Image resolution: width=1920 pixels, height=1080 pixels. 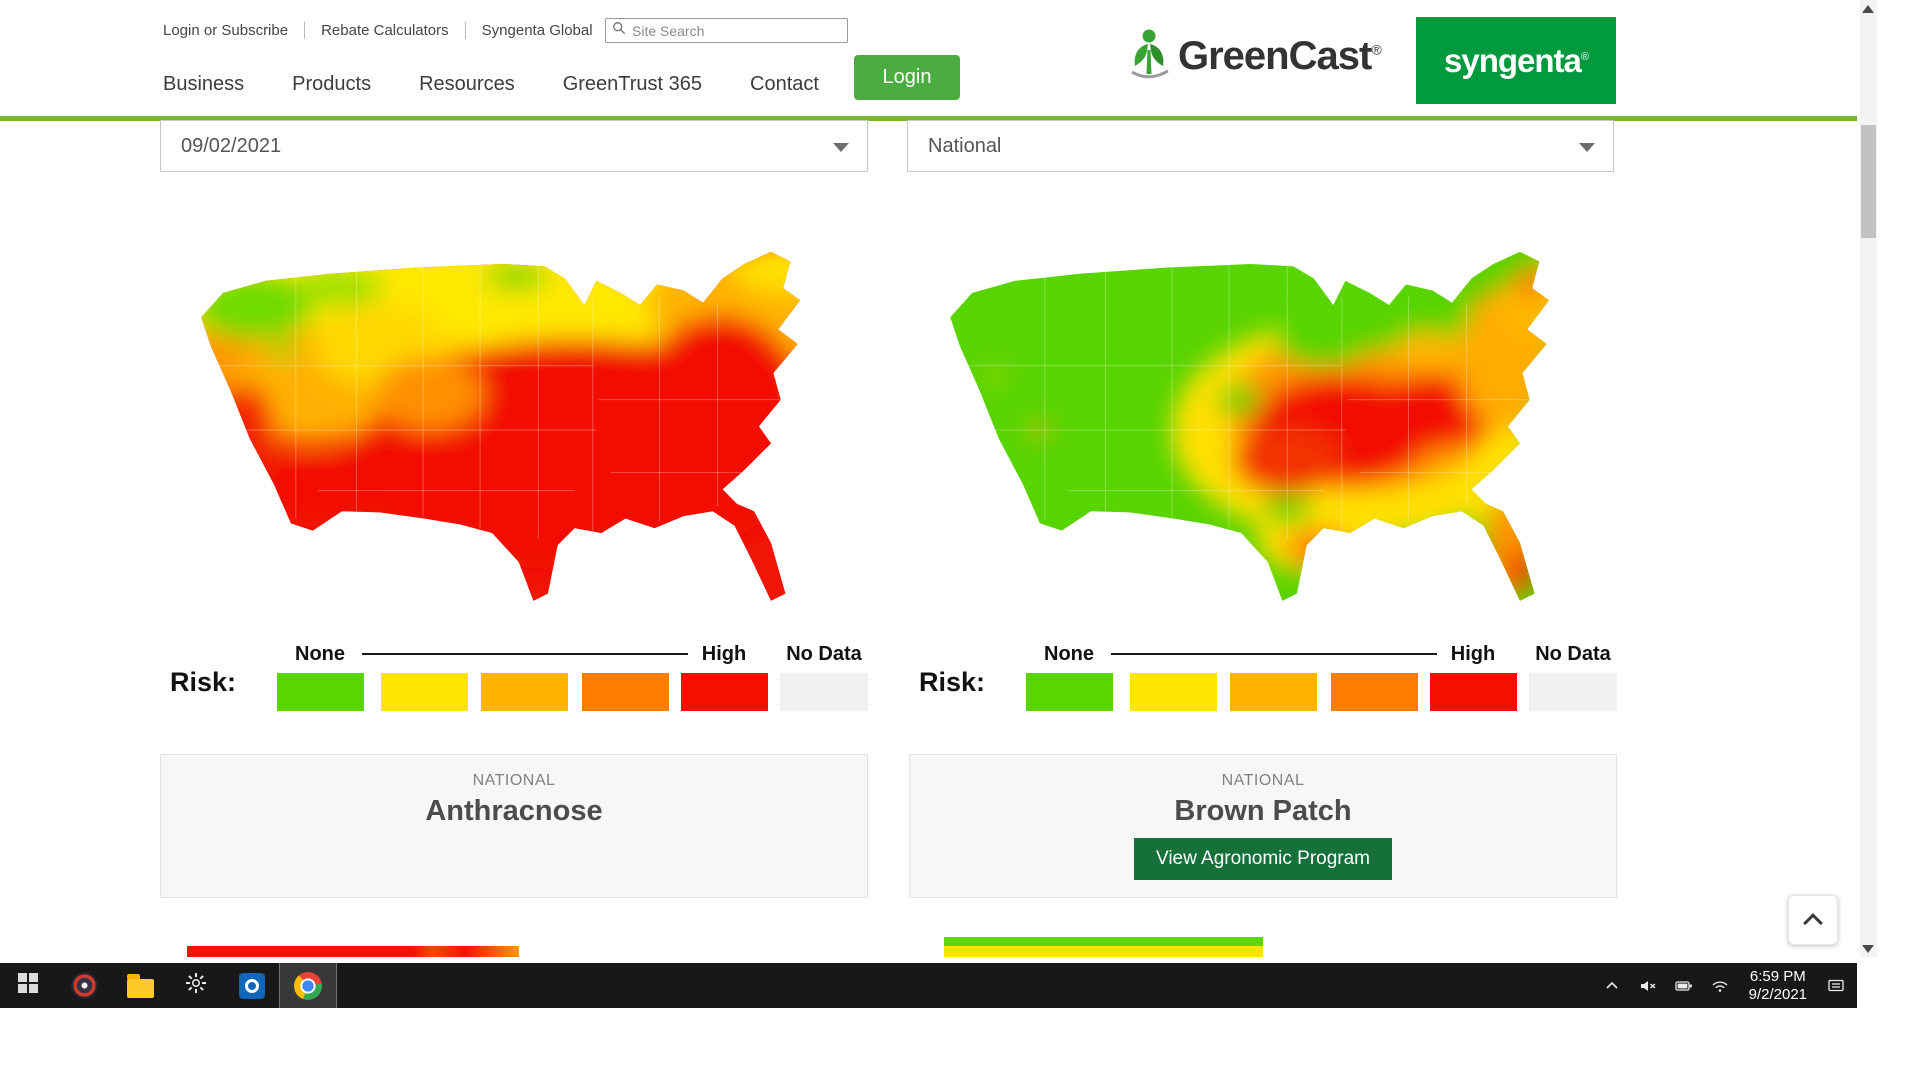 What do you see at coordinates (332, 83) in the screenshot?
I see `nav-products: Products` at bounding box center [332, 83].